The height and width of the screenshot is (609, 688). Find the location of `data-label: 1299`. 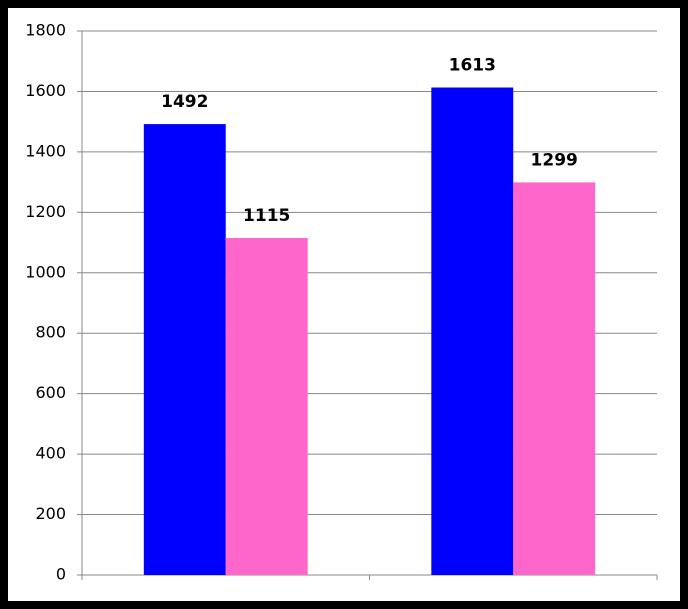

data-label: 1299 is located at coordinates (554, 160).